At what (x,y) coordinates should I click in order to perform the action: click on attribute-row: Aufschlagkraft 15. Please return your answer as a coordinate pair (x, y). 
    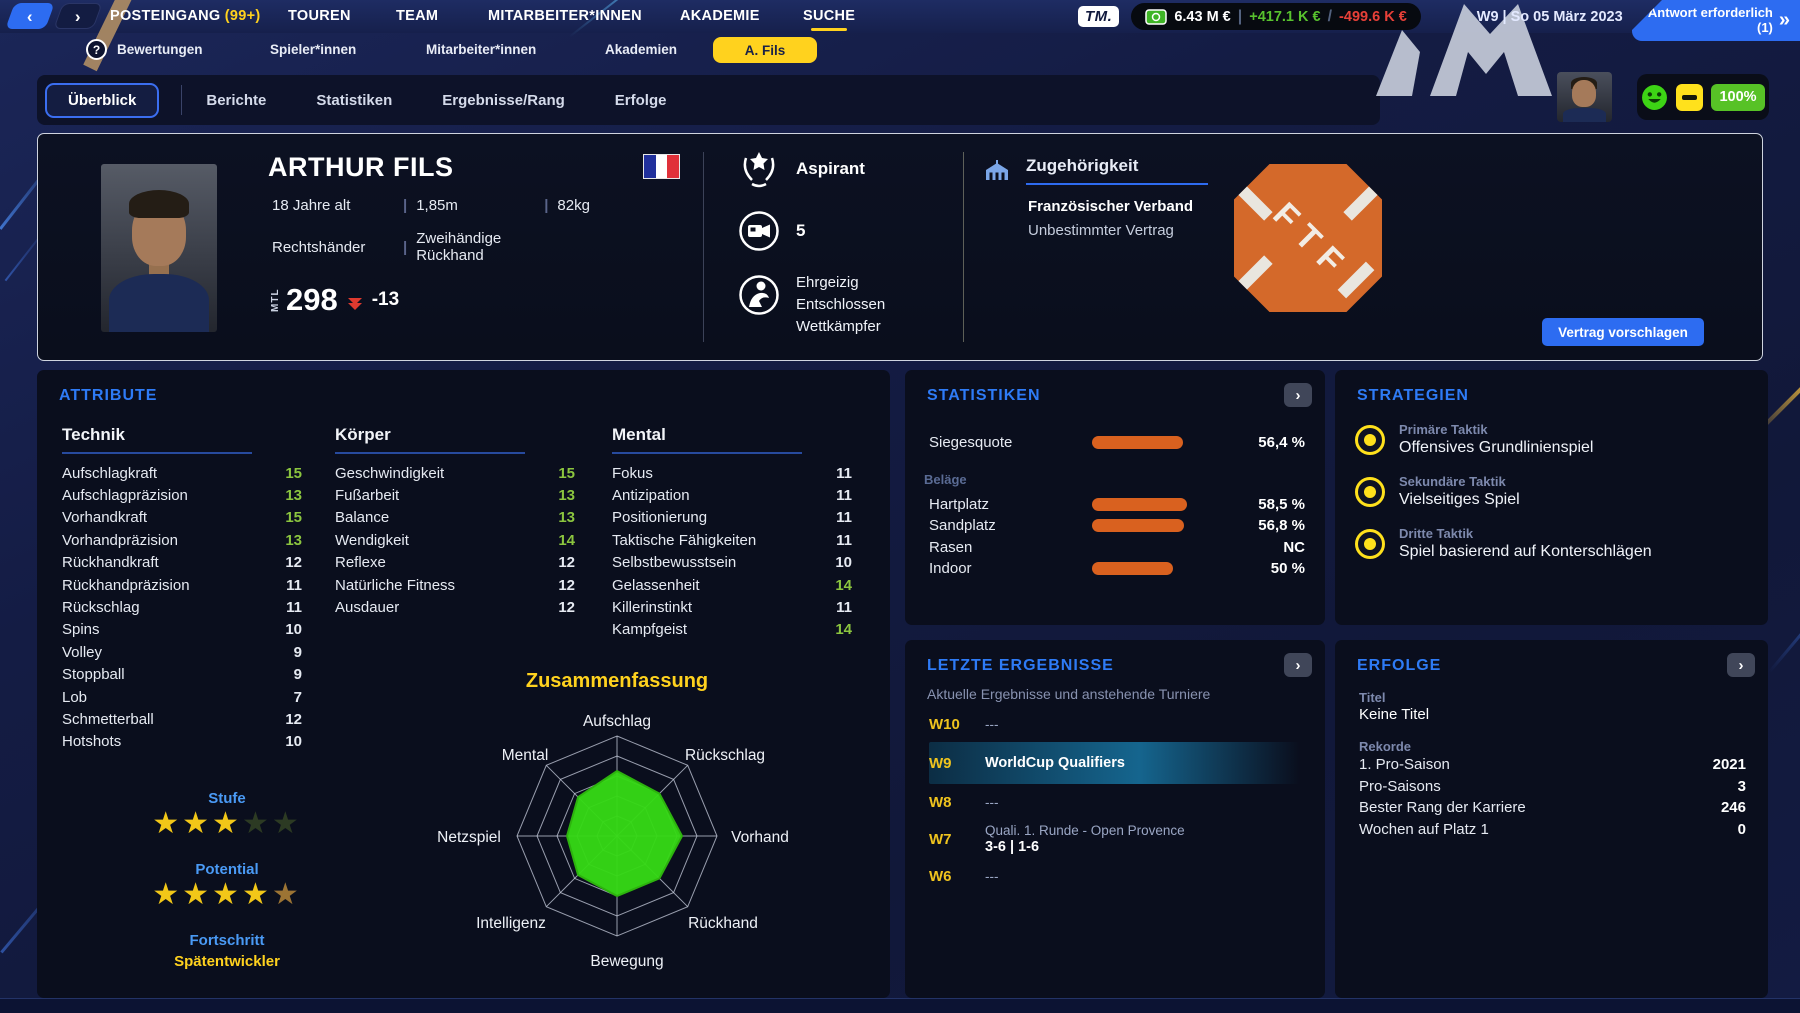
    Looking at the image, I should click on (182, 473).